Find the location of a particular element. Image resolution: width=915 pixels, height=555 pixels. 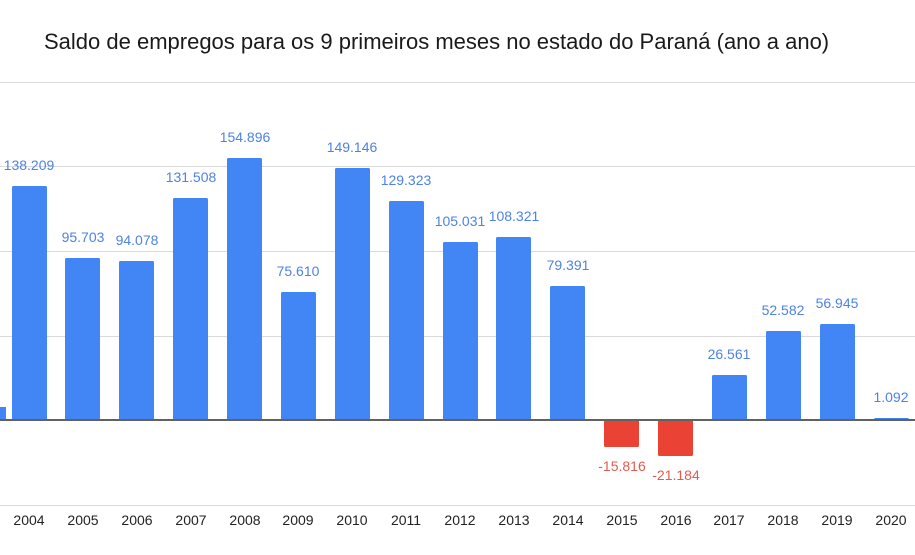

bar-2007 is located at coordinates (190, 309).